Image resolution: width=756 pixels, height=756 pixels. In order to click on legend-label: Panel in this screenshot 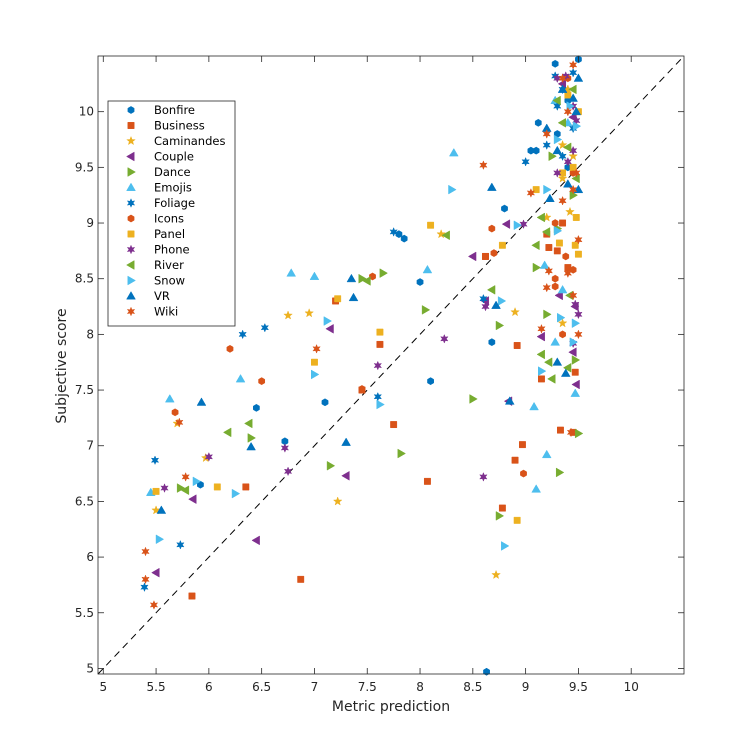, I will do `click(169, 234)`.